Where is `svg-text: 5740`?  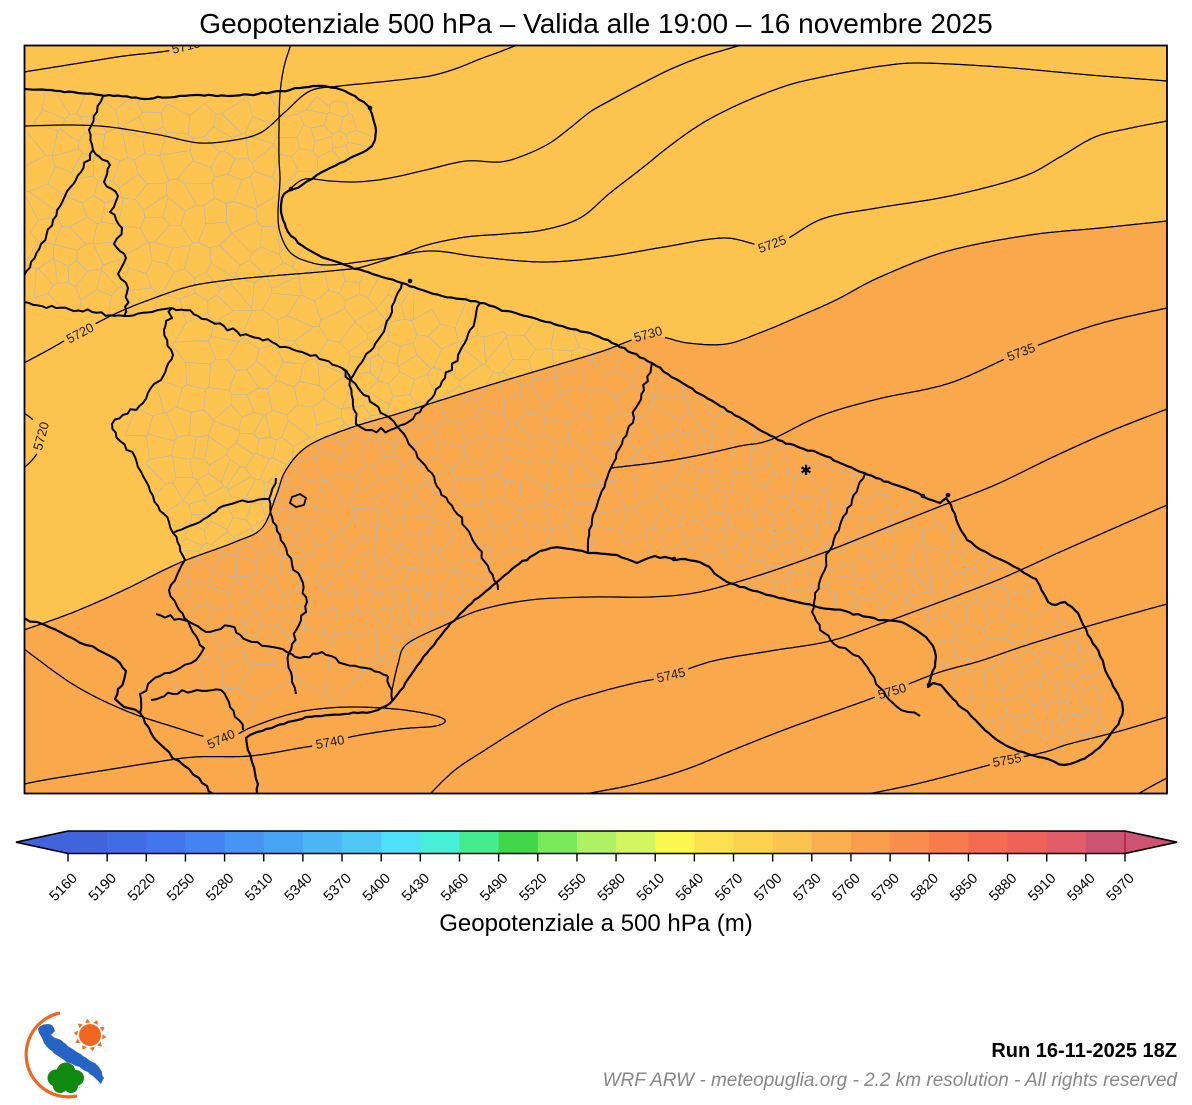
svg-text: 5740 is located at coordinates (329, 742).